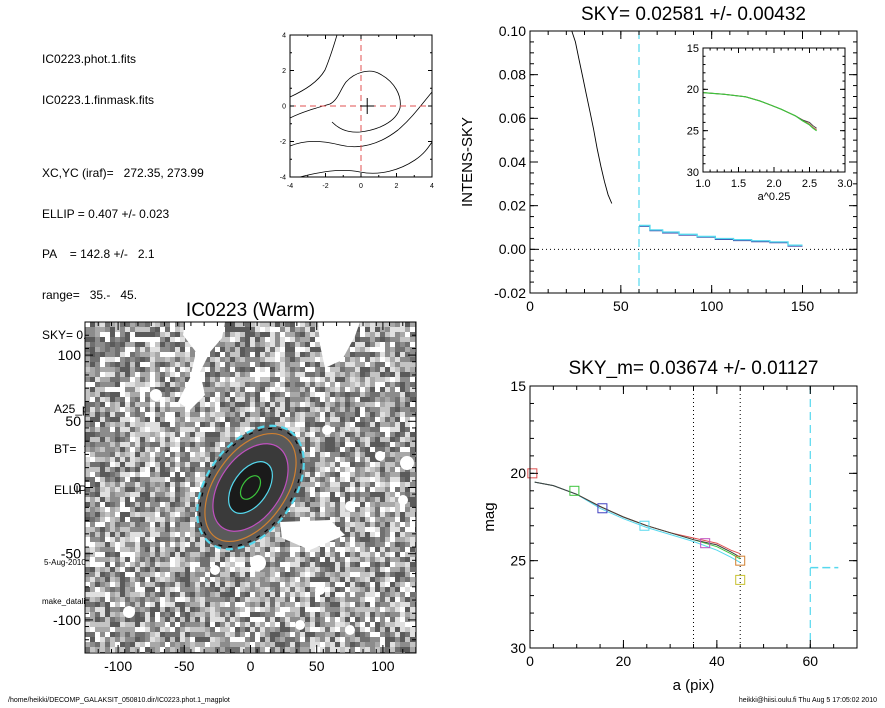  What do you see at coordinates (71, 554) in the screenshot?
I see `image-y-tick-label: -50` at bounding box center [71, 554].